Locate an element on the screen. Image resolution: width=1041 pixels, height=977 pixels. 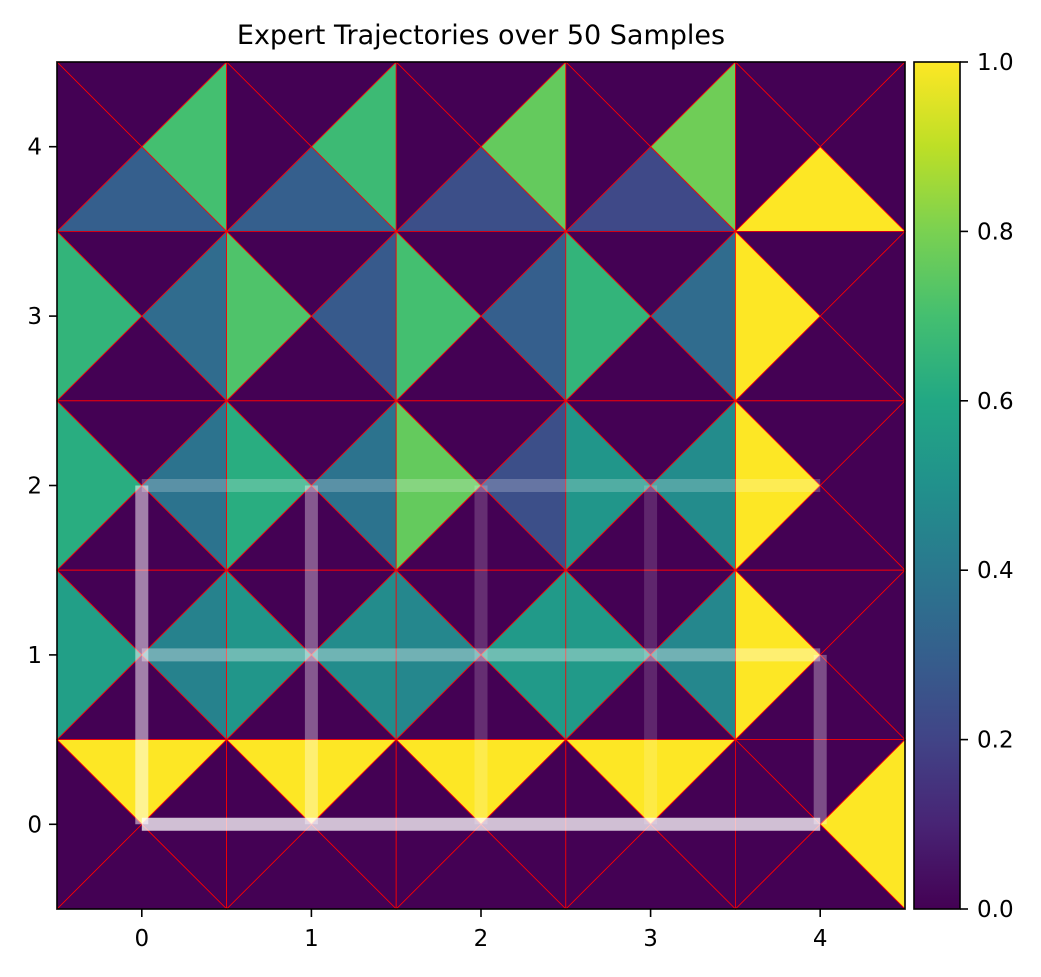
cell-1-3-left-triangle is located at coordinates (269, 316).